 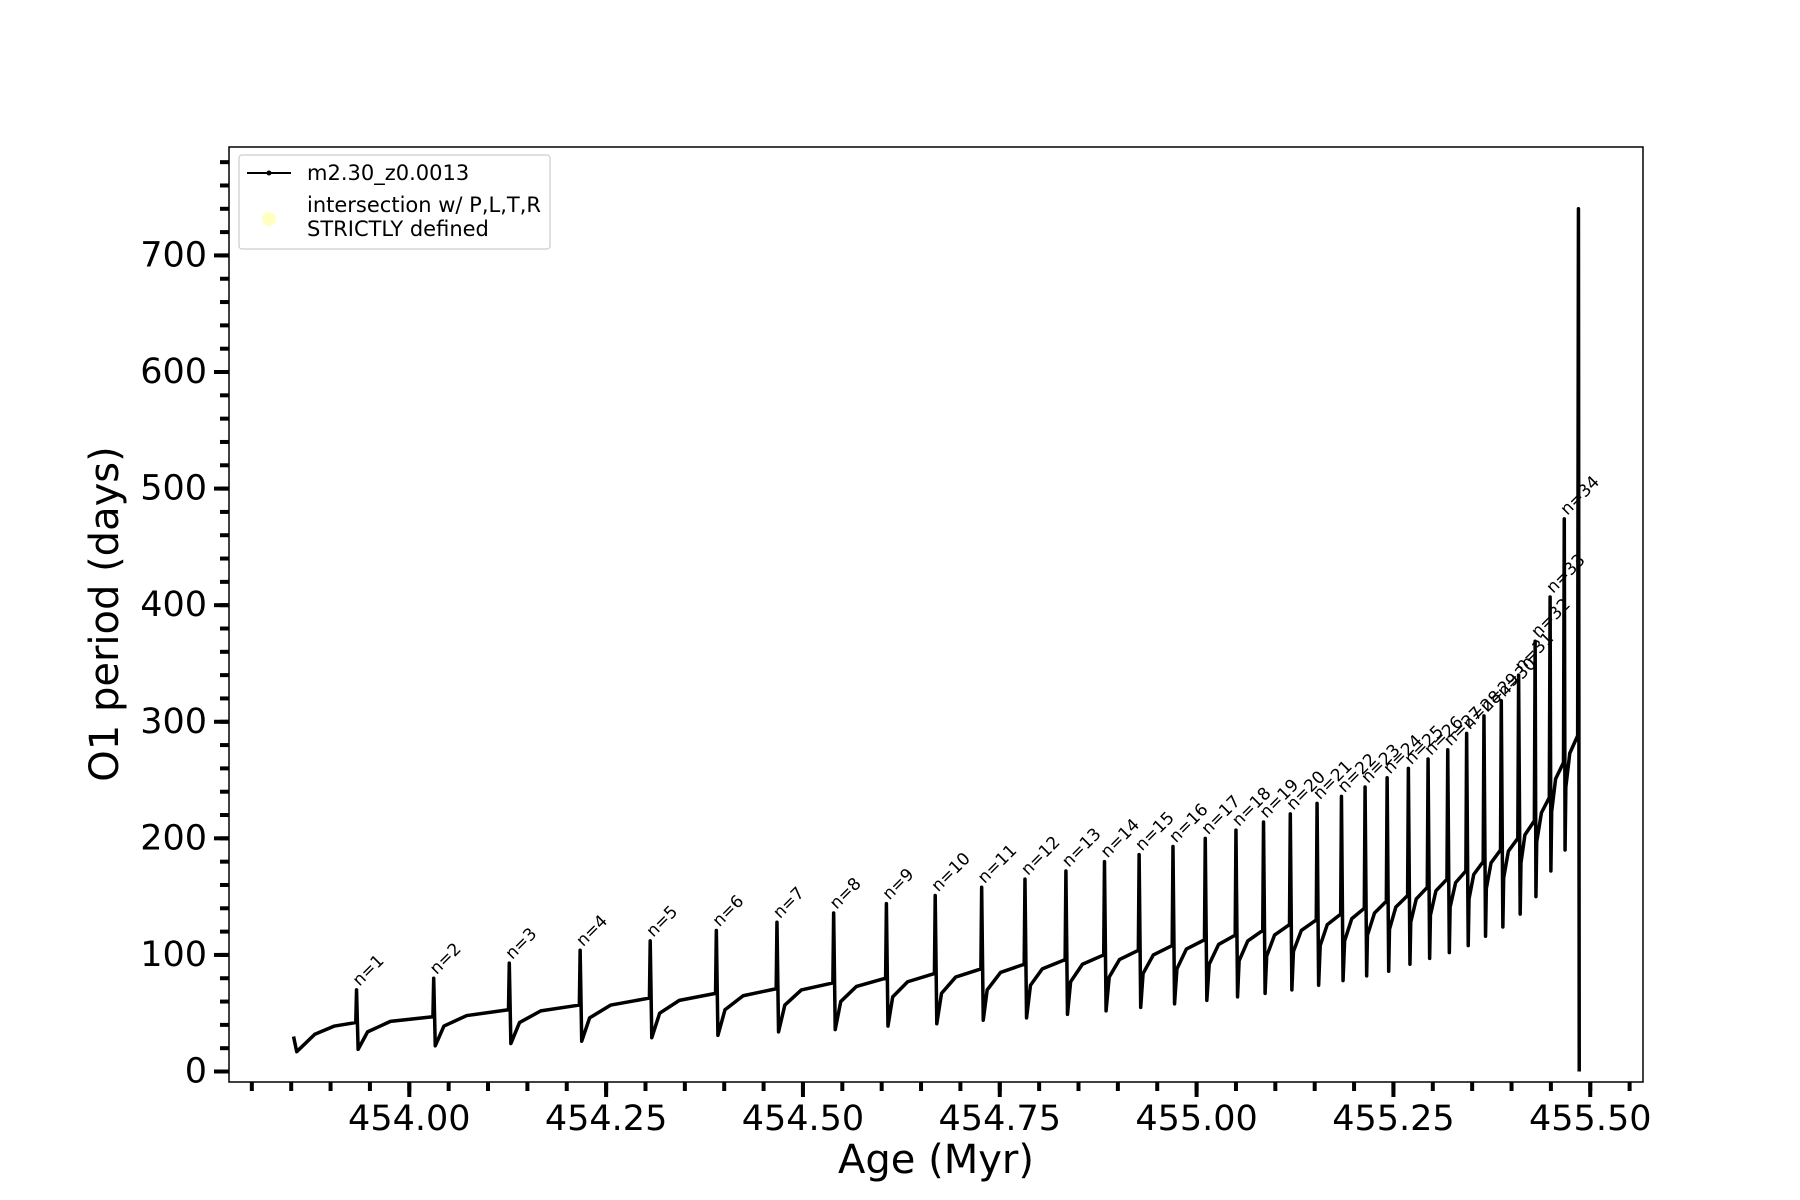 What do you see at coordinates (173, 489) in the screenshot?
I see `y-tick-label: 500` at bounding box center [173, 489].